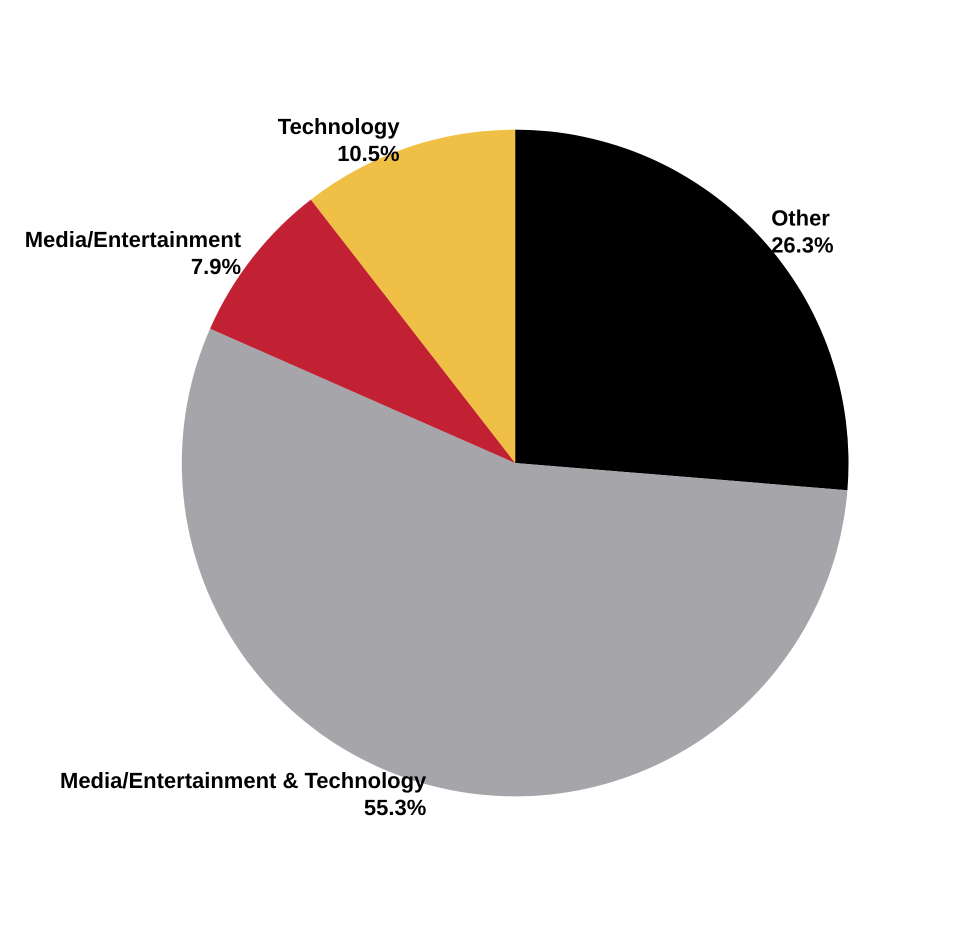  What do you see at coordinates (244, 780) in the screenshot?
I see `slice-label: Media/Entertainment & Technology` at bounding box center [244, 780].